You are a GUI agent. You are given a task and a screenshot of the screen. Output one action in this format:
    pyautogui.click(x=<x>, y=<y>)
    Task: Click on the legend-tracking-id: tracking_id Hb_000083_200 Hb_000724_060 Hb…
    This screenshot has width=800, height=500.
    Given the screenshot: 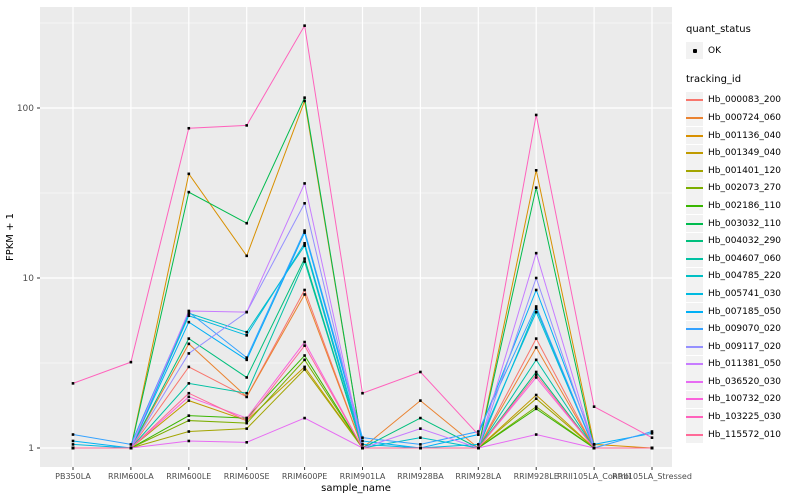 What is the action you would take?
    pyautogui.click(x=742, y=259)
    